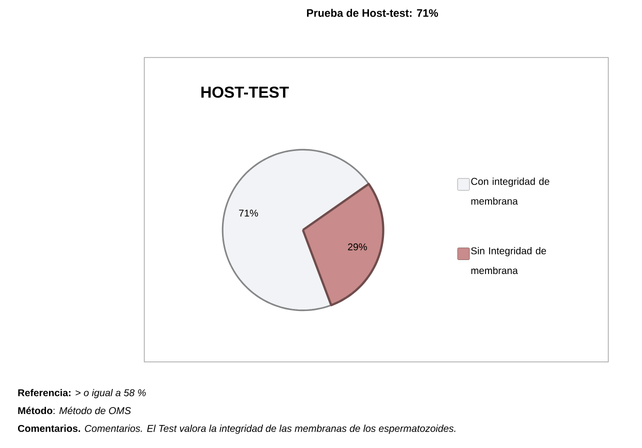  I want to click on text: Método: Método de OMS, so click(74, 410).